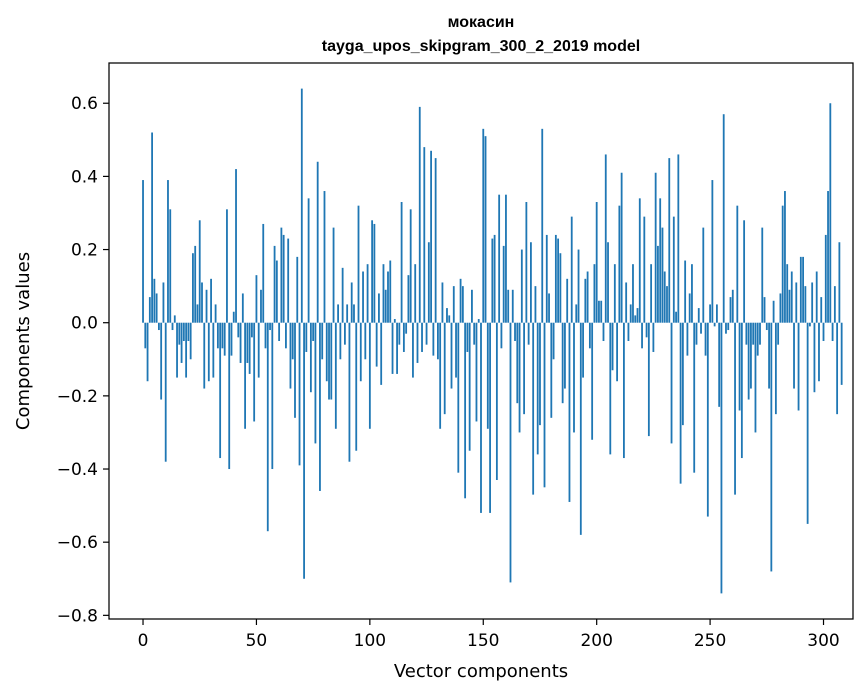 This screenshot has height=696, width=867. What do you see at coordinates (77, 397) in the screenshot?
I see `y-tick-label: −0.2` at bounding box center [77, 397].